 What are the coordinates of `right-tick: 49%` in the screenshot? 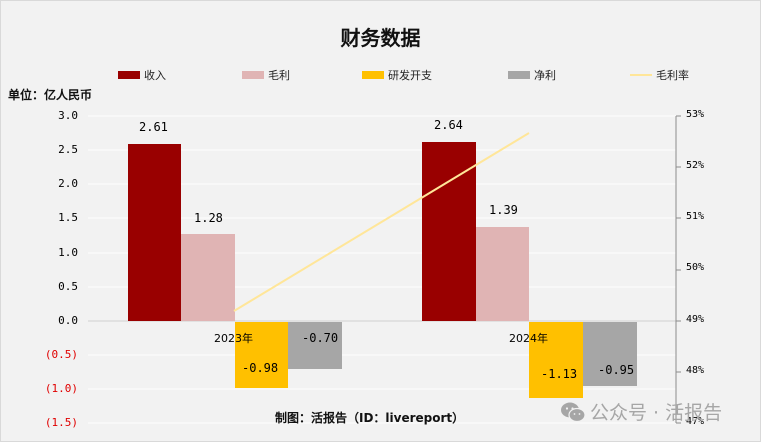 It's located at (695, 319).